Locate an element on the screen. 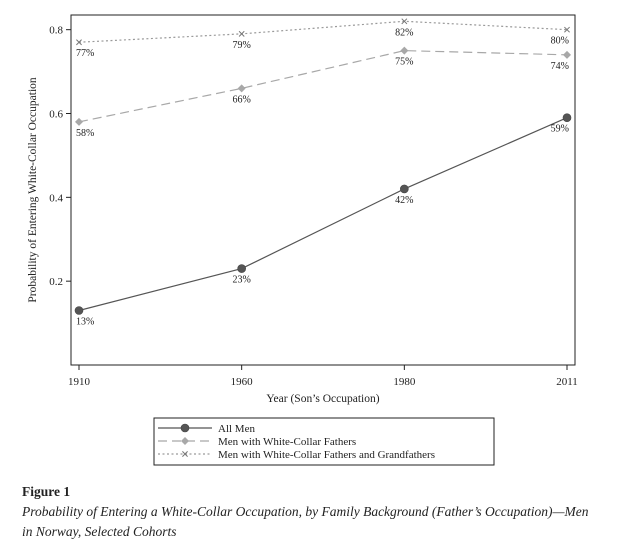 The height and width of the screenshot is (553, 622). legend-label: Men with White-Collar Fathers is located at coordinates (287, 442).